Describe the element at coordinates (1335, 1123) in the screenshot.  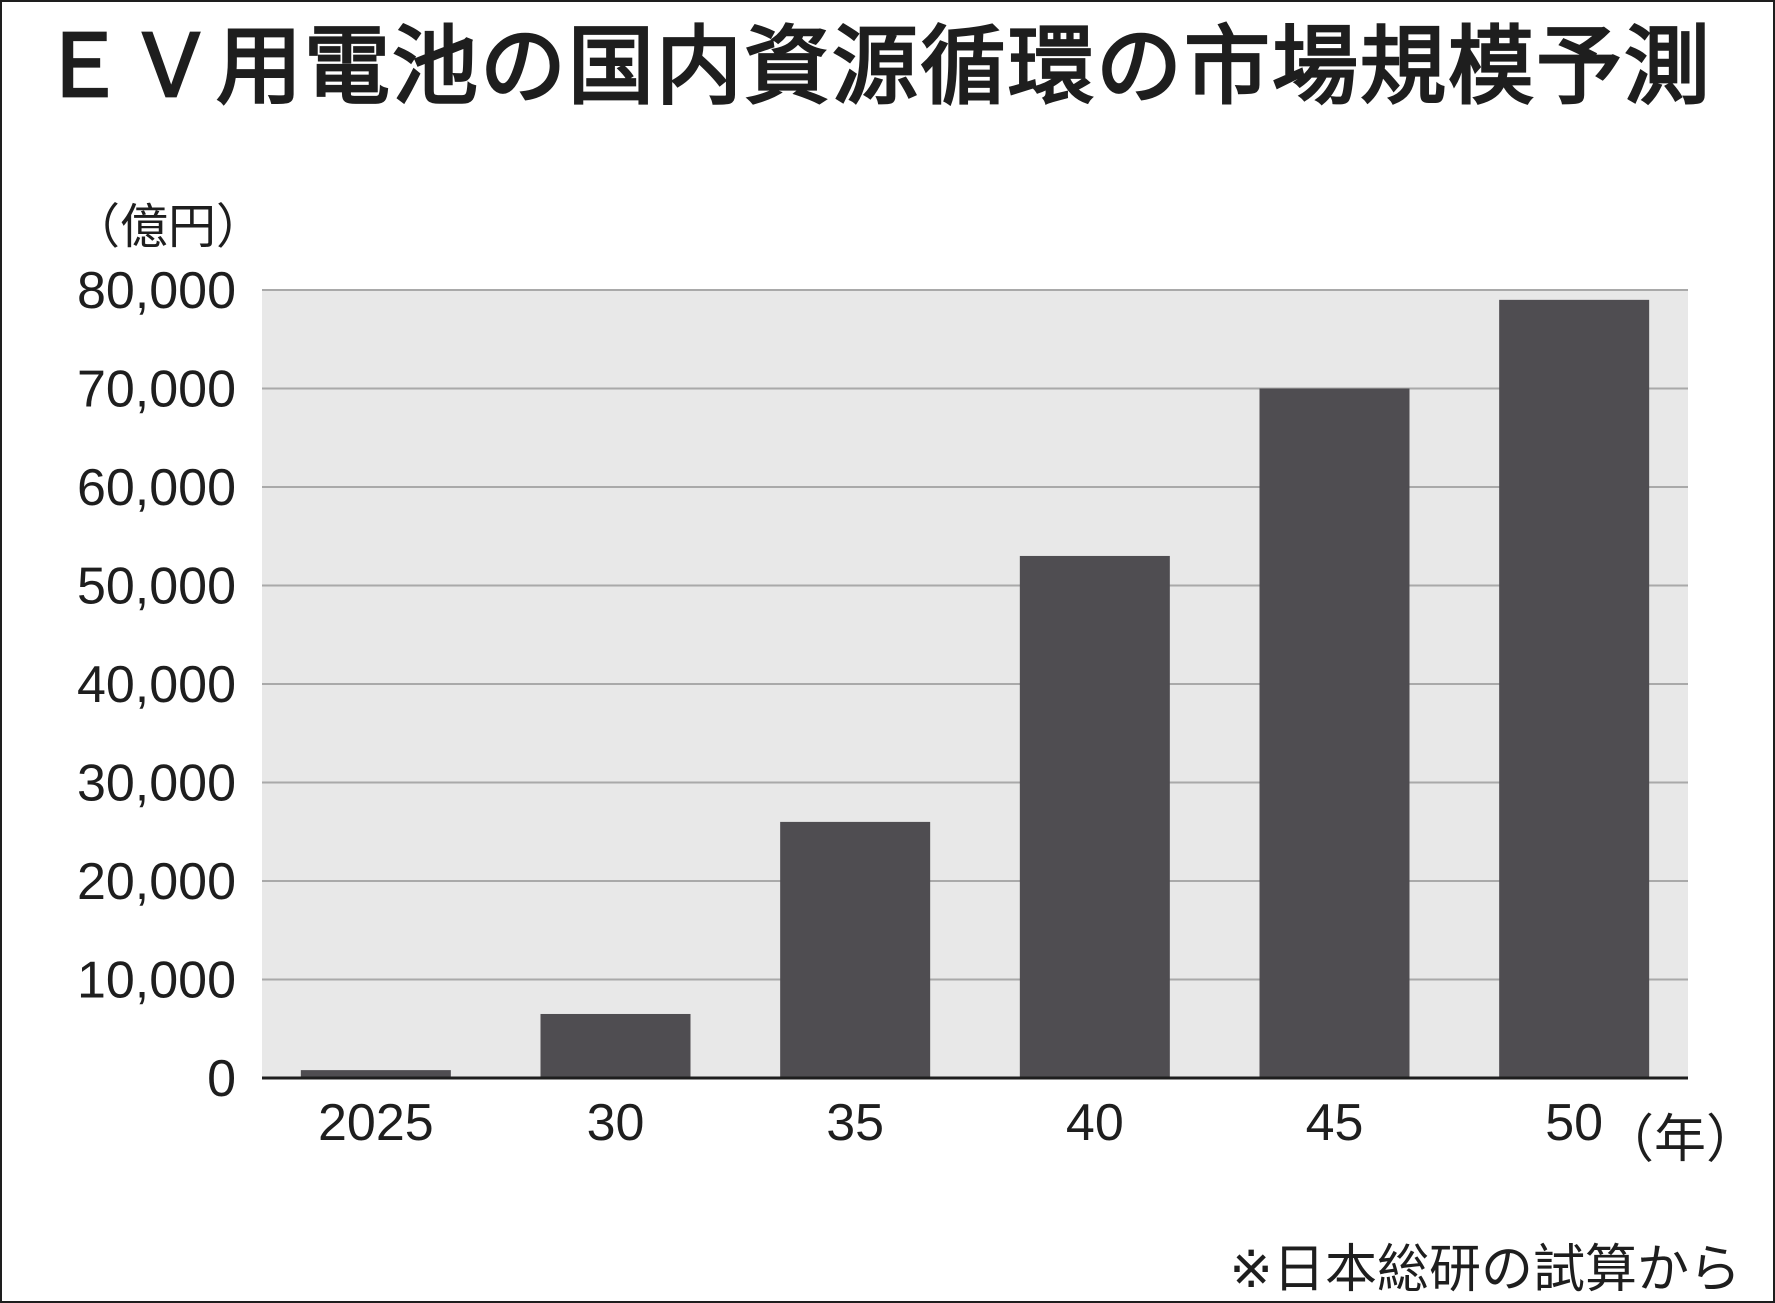
I see `x-tick-label: 45` at that location.